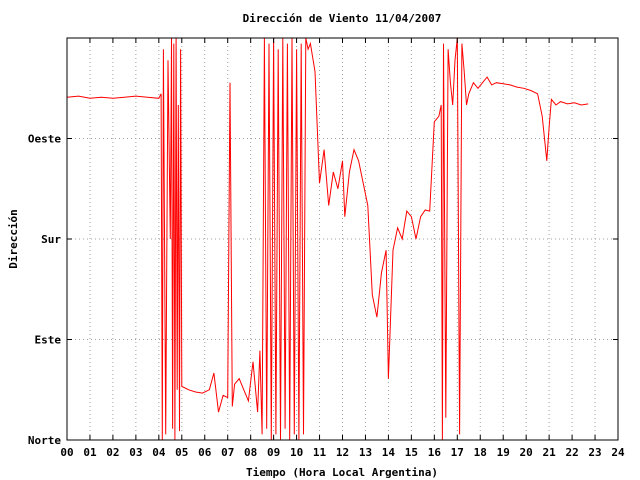  I want to click on x-tick-label: 03, so click(135, 452).